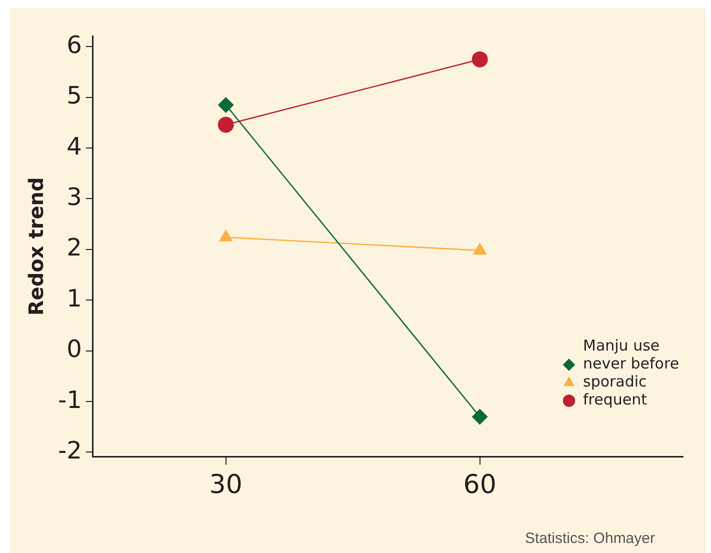 Image resolution: width=711 pixels, height=553 pixels. I want to click on y-tick-label: 1, so click(74, 298).